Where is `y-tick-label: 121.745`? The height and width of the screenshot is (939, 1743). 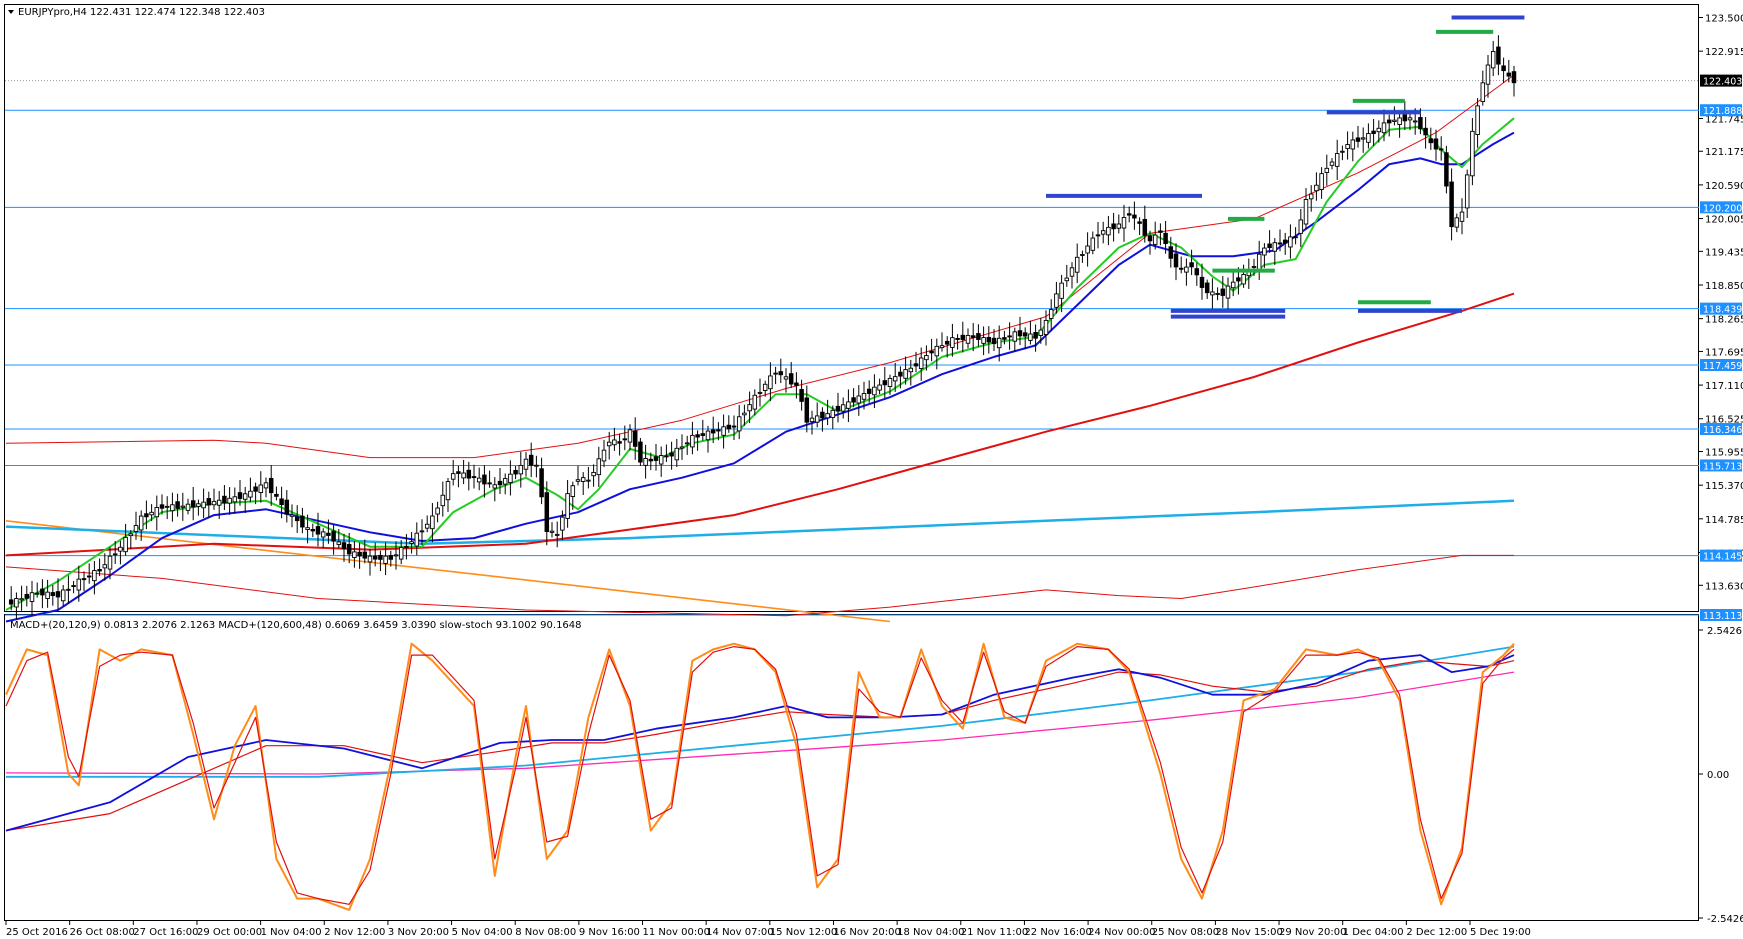
y-tick-label: 121.745 is located at coordinates (1724, 119).